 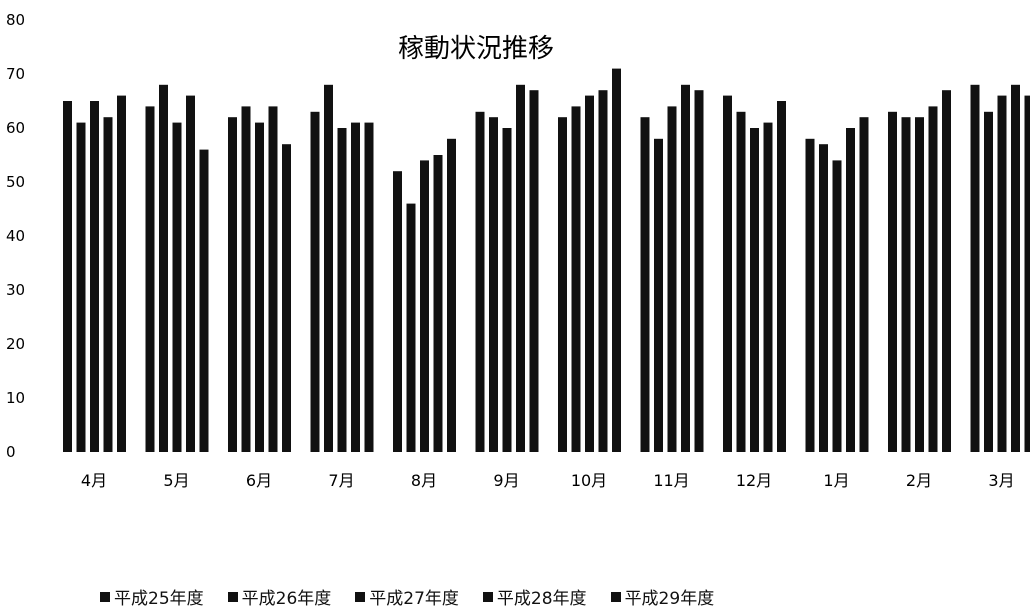 I want to click on y-tick-label: 40, so click(x=15, y=236).